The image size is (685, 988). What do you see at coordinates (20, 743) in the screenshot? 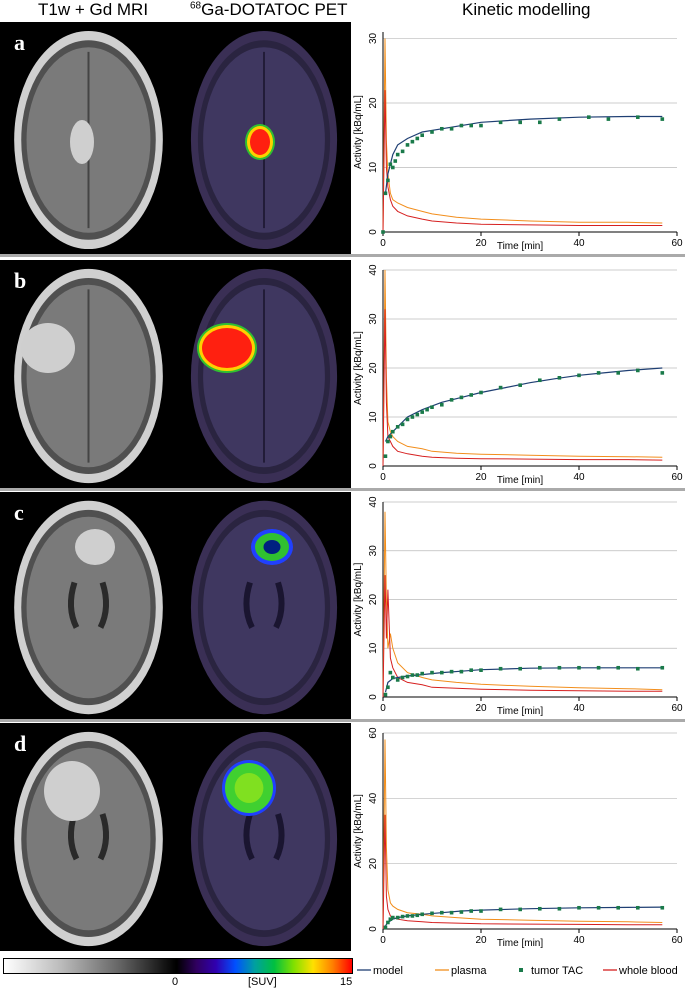
I see `panel-label: d` at bounding box center [20, 743].